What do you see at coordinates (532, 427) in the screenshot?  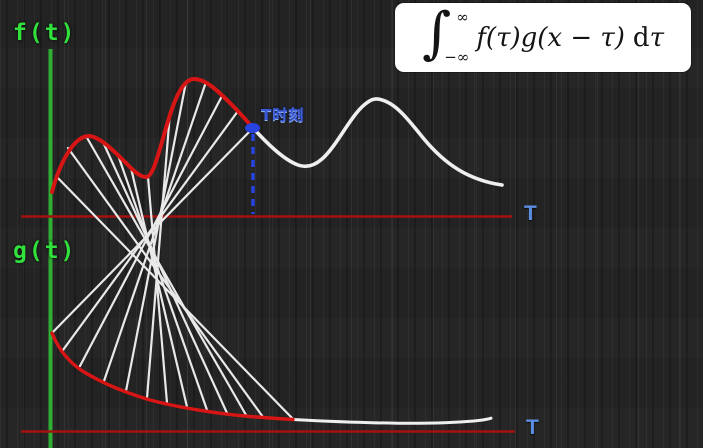 I see `t-axis-label-bottom: T` at bounding box center [532, 427].